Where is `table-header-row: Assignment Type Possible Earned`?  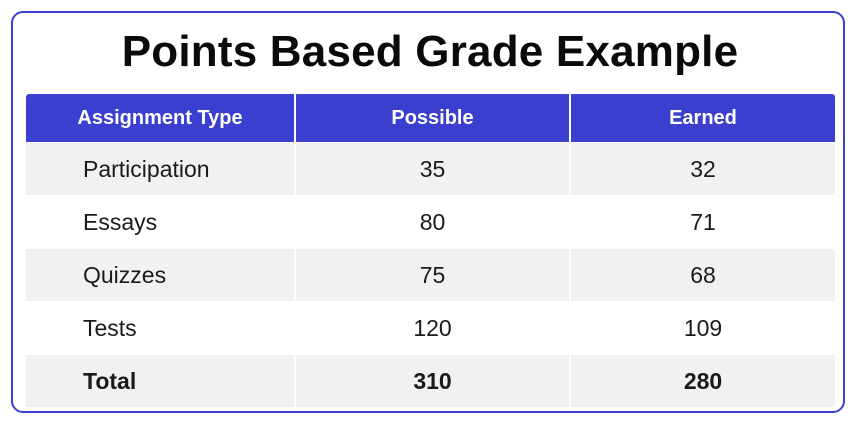 table-header-row: Assignment Type Possible Earned is located at coordinates (430, 118).